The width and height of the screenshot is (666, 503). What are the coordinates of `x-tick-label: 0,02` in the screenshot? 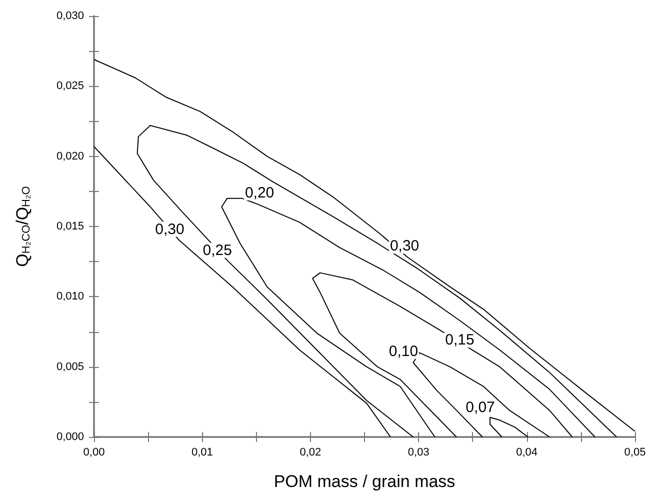 It's located at (311, 452).